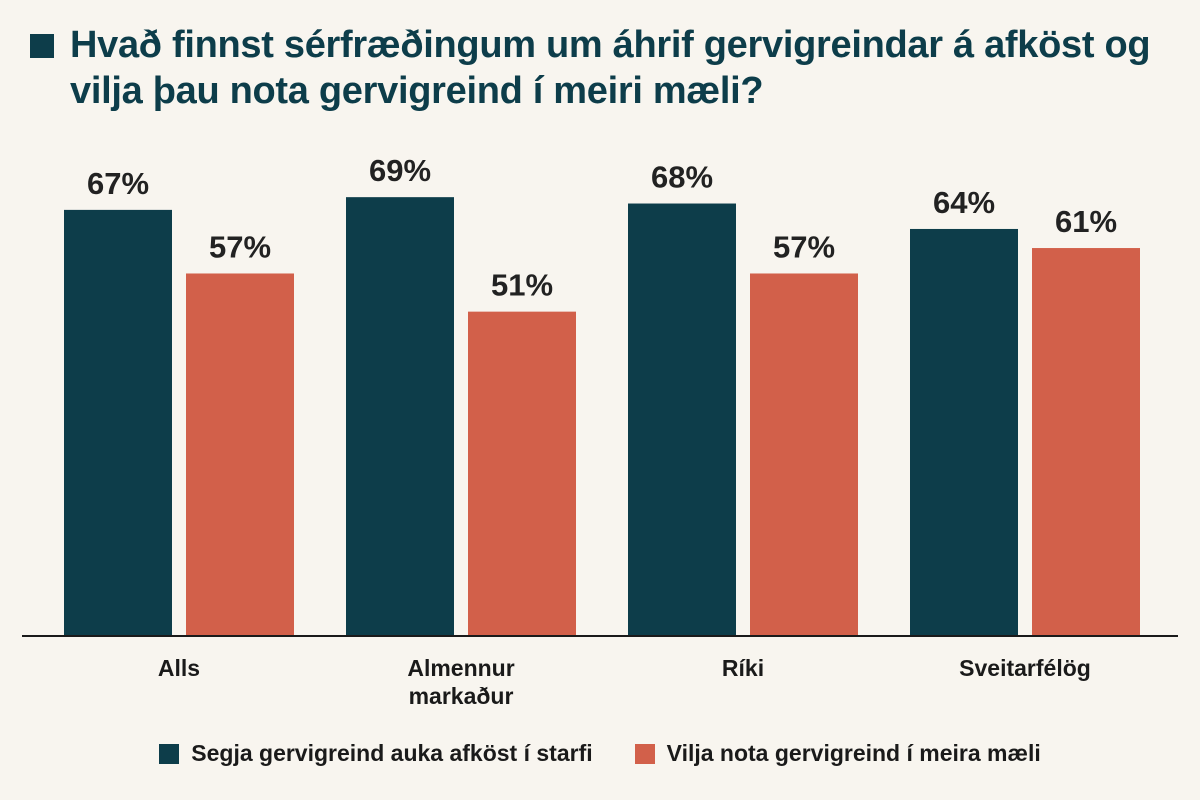 This screenshot has width=1200, height=800. Describe the element at coordinates (682, 419) in the screenshot. I see `bar-s0-c2` at that location.